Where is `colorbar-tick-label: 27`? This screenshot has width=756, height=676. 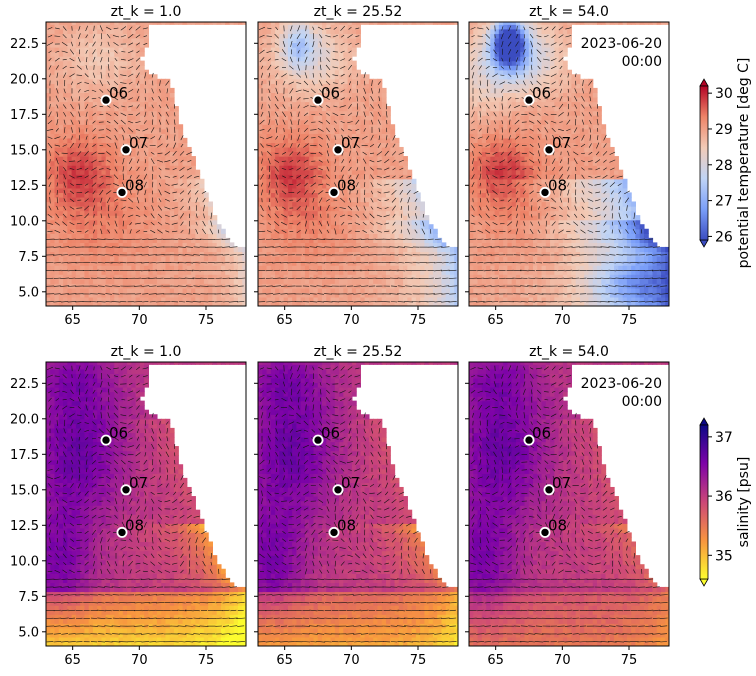 colorbar-tick-label: 27 is located at coordinates (724, 202).